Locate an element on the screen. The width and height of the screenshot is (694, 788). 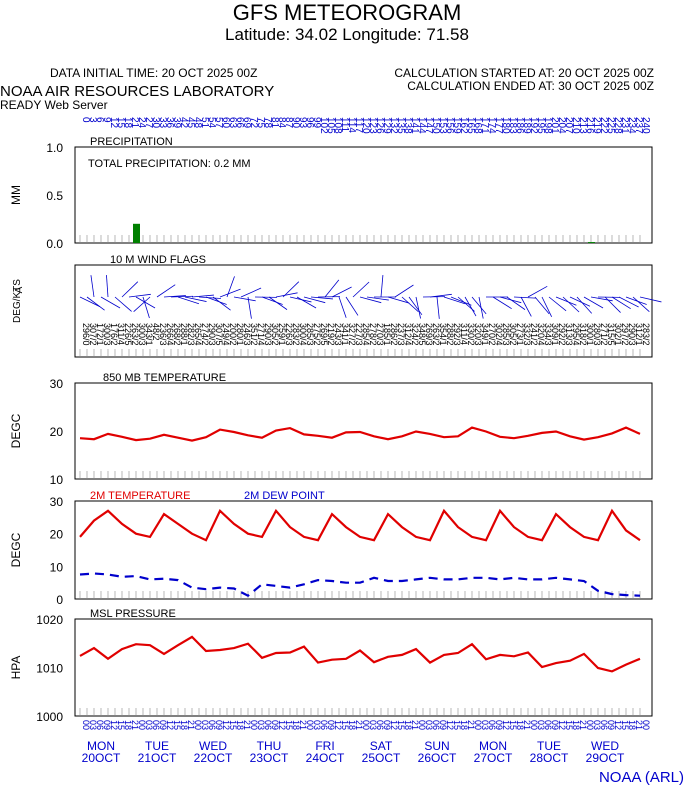
time-tick-label: 00 is located at coordinates (366, 725).